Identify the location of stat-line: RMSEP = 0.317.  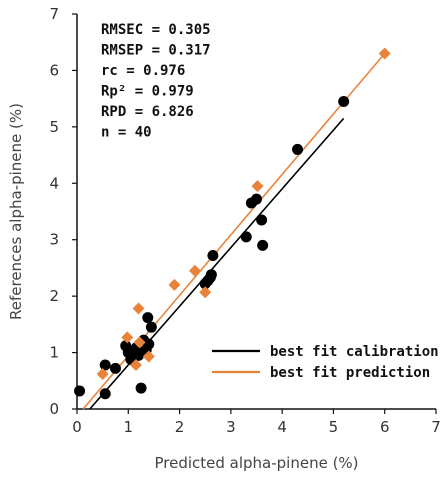
(156, 51).